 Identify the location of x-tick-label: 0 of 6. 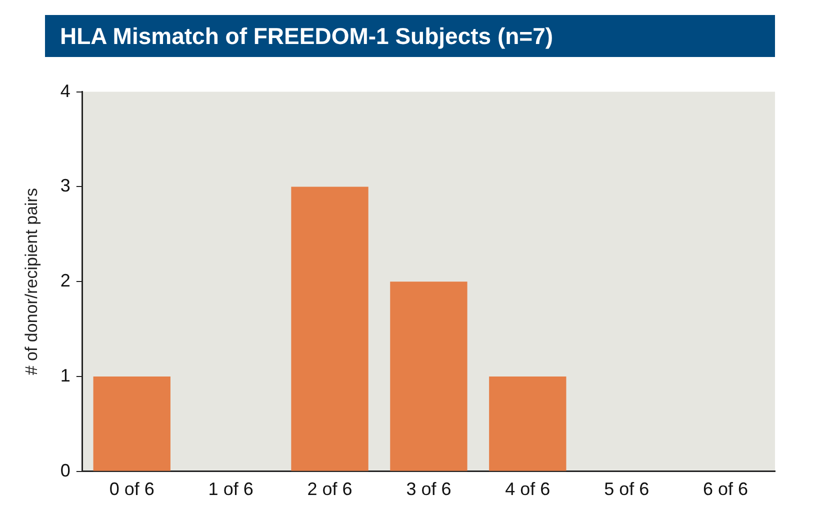
(131, 489).